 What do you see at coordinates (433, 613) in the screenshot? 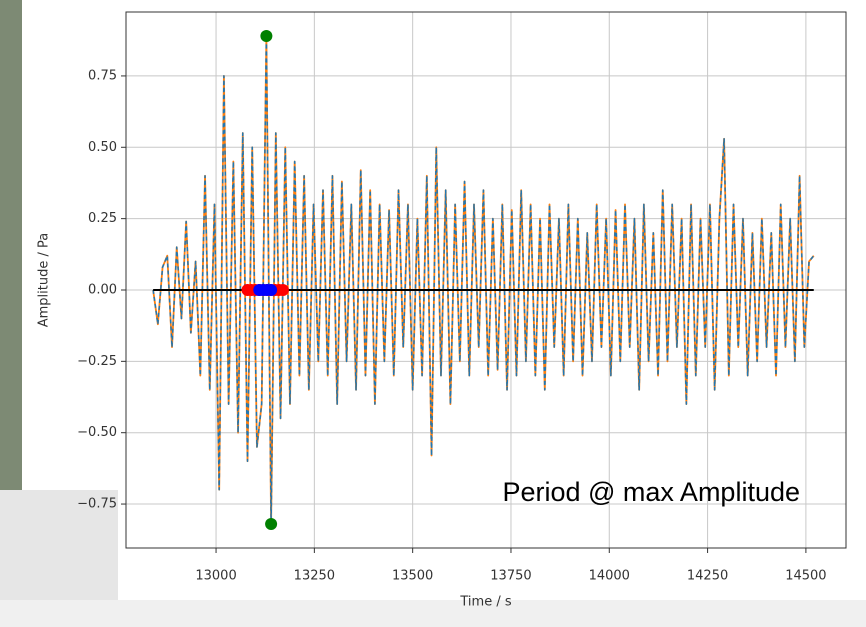
I see `bottom-bar` at bounding box center [433, 613].